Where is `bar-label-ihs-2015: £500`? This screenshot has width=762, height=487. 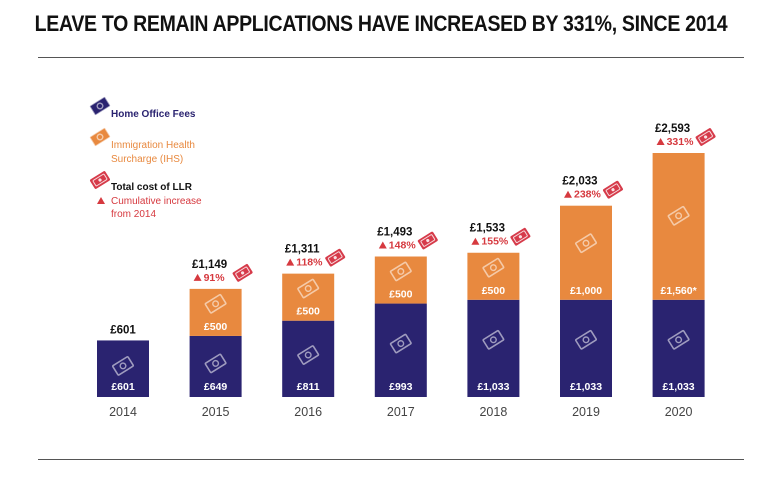 bar-label-ihs-2015: £500 is located at coordinates (216, 327).